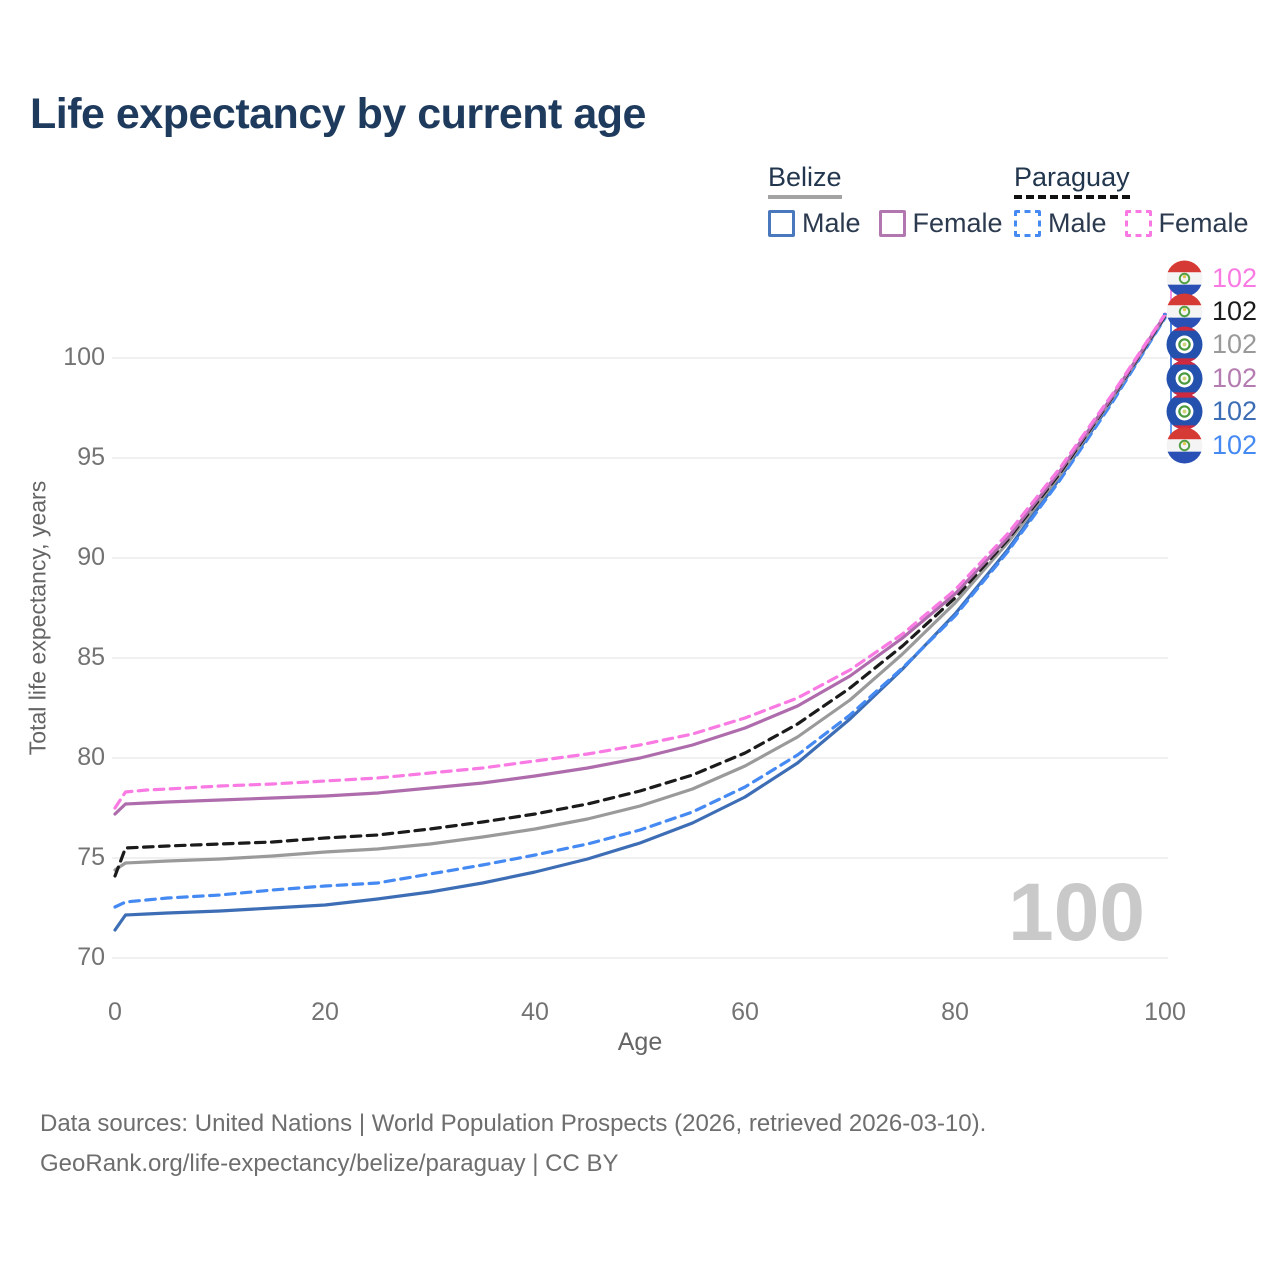 The height and width of the screenshot is (1280, 1280). I want to click on y-axis-title: Total life expectancy, years, so click(37, 618).